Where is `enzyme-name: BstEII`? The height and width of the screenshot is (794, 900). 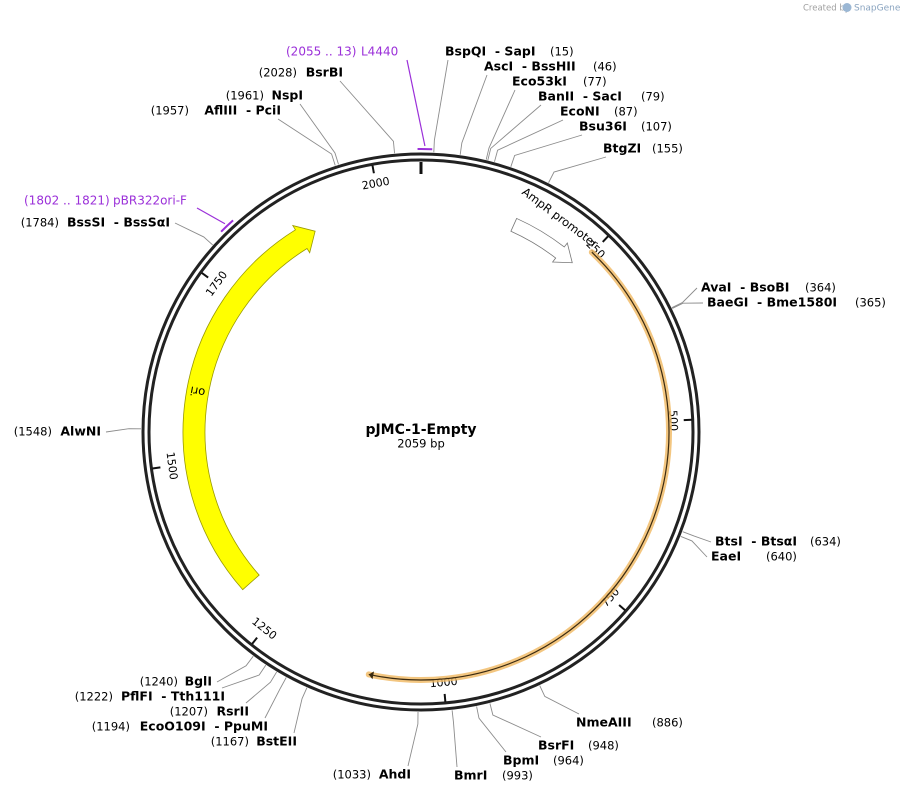 enzyme-name: BstEII is located at coordinates (276, 741).